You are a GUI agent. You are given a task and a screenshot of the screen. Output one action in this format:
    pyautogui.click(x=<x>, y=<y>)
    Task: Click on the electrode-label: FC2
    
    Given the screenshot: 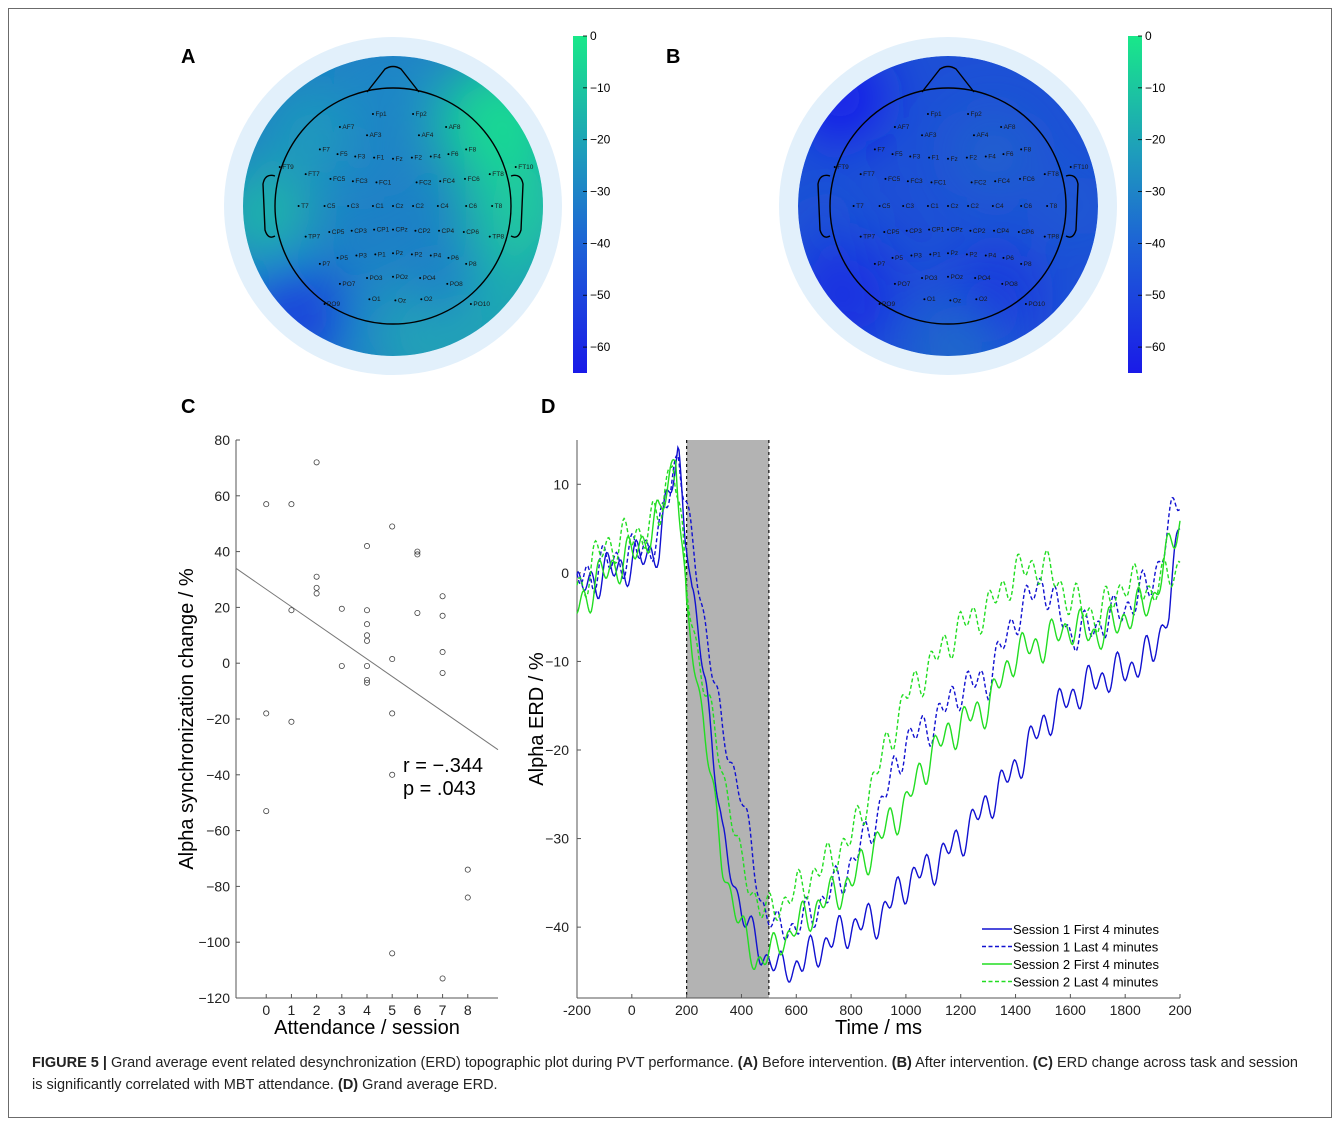 What is the action you would take?
    pyautogui.click(x=980, y=182)
    